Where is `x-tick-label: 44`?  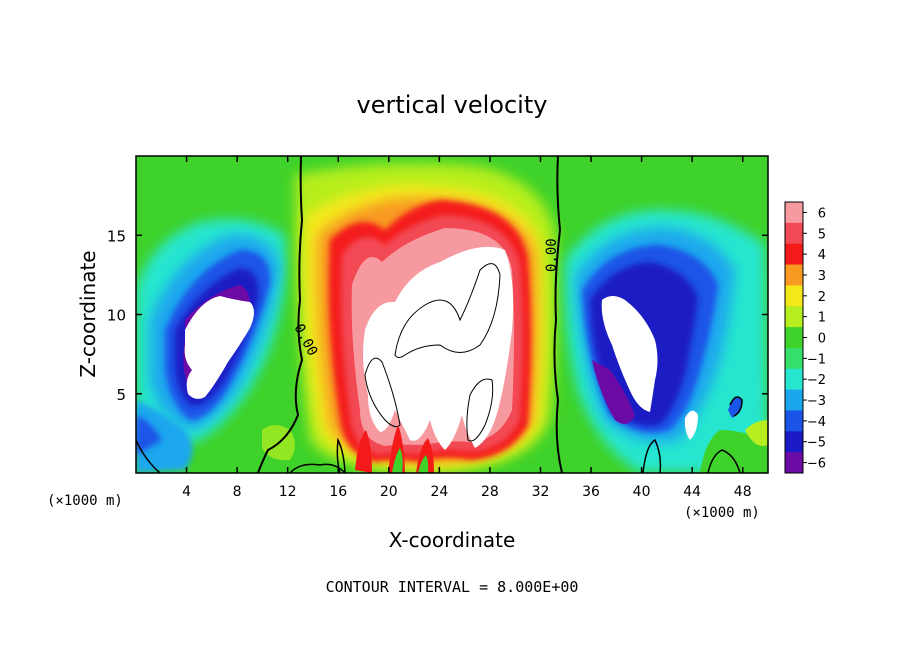 x-tick-label: 44 is located at coordinates (692, 492).